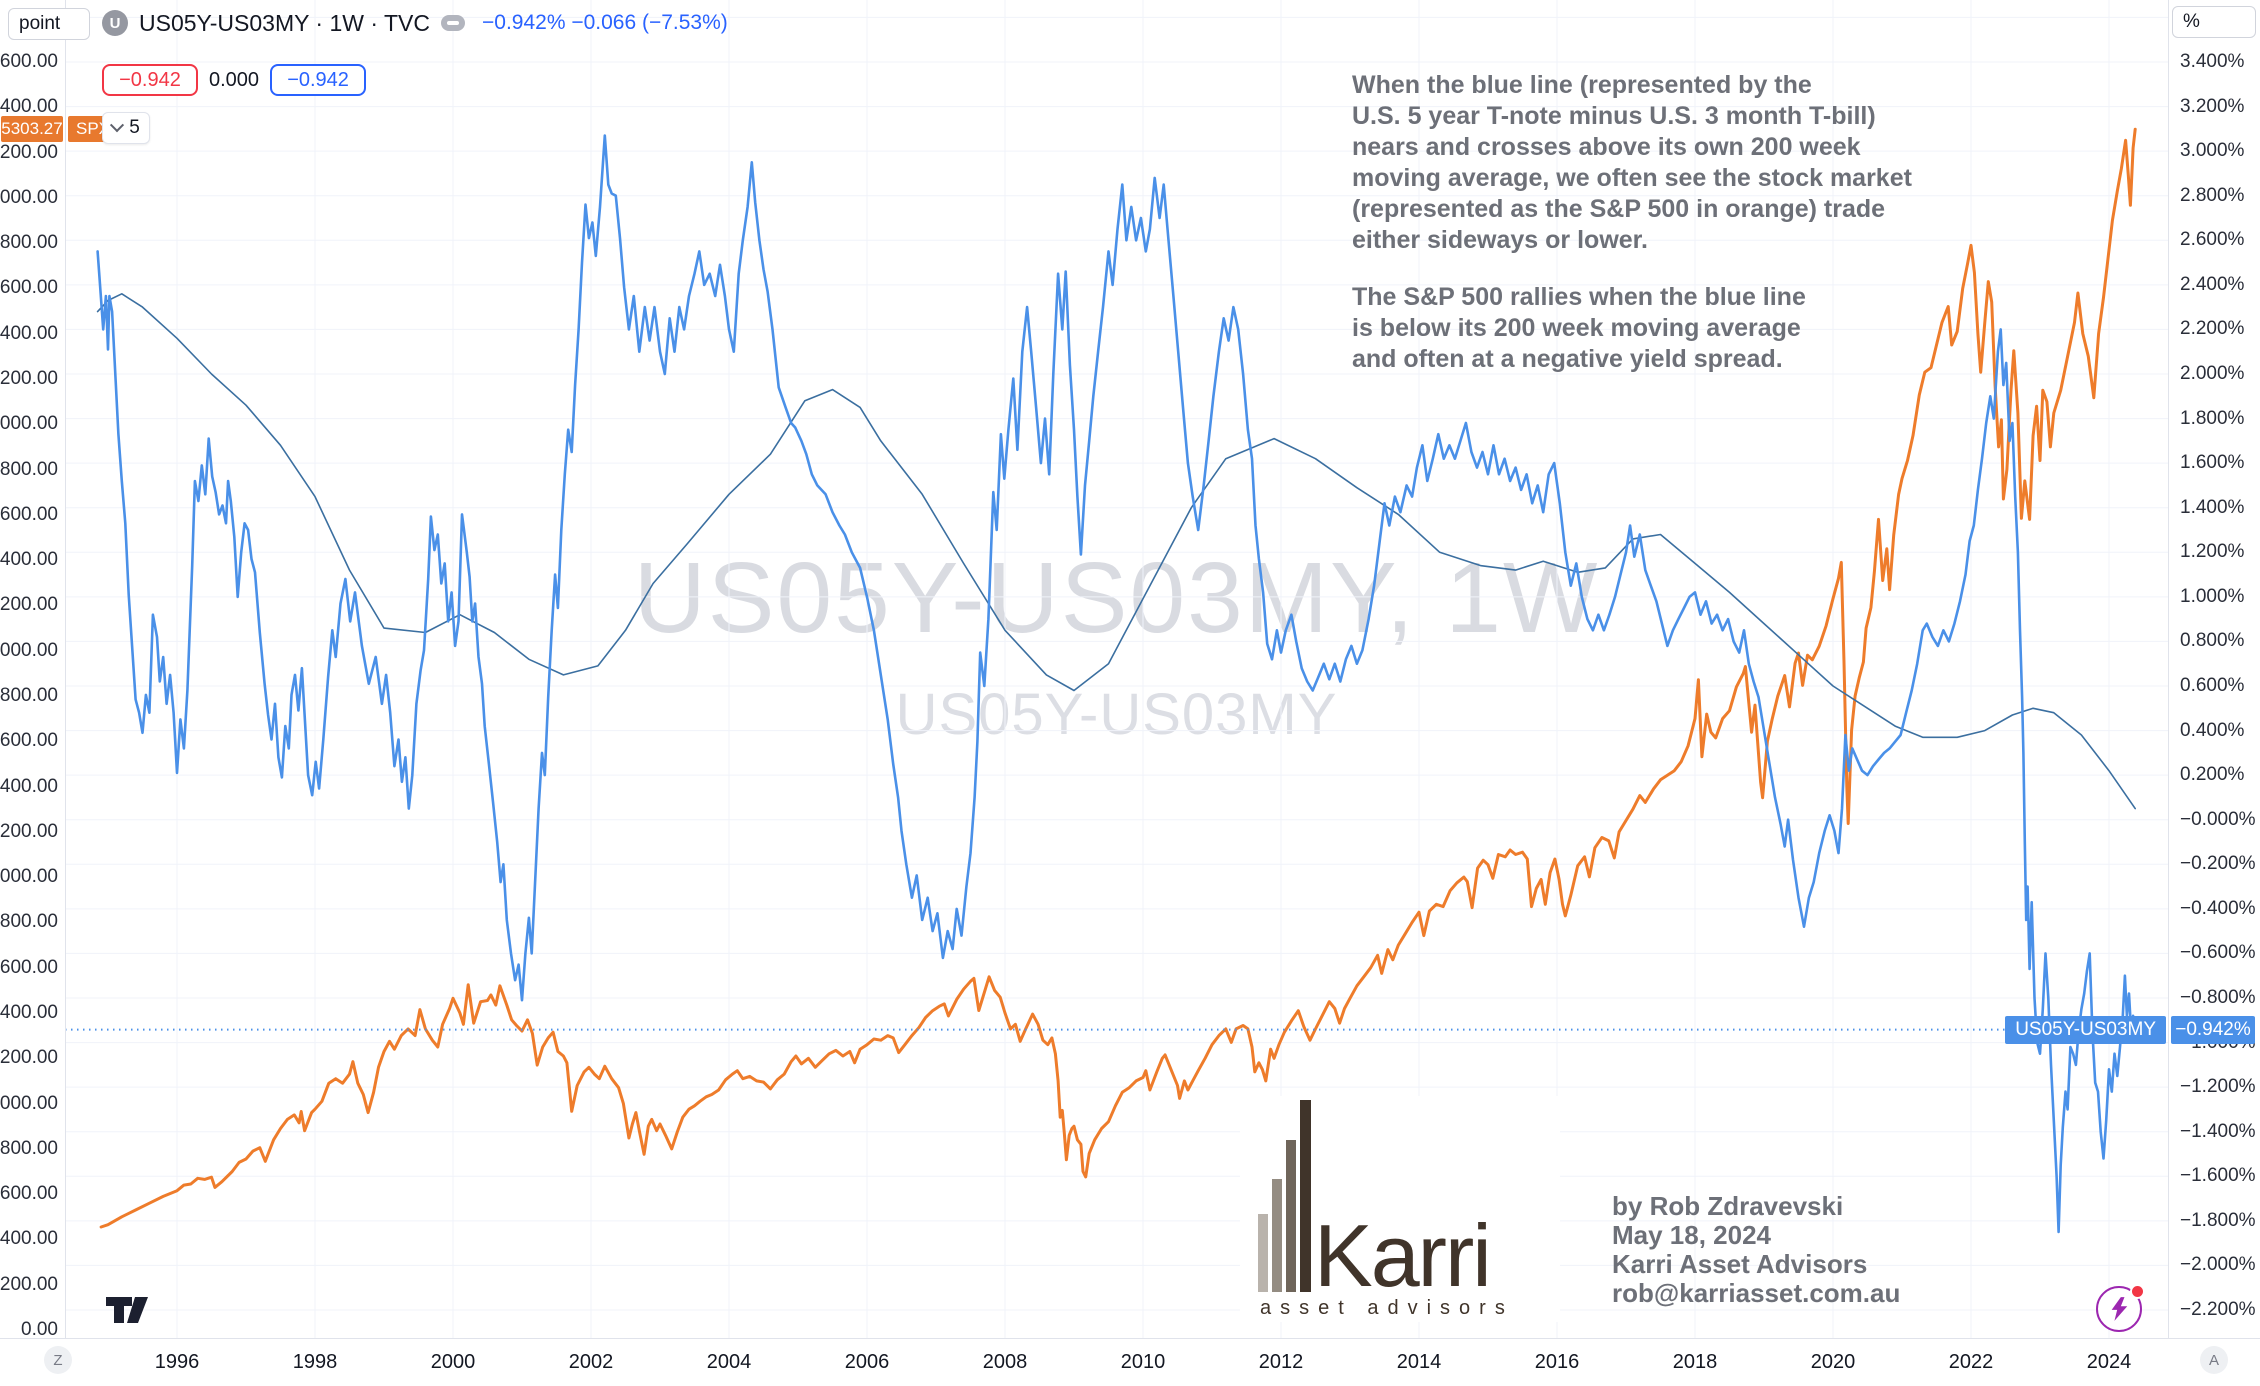 The height and width of the screenshot is (1386, 2260). What do you see at coordinates (1606, 147) in the screenshot?
I see `annotation-line: nears and crosses above its own 200 week` at bounding box center [1606, 147].